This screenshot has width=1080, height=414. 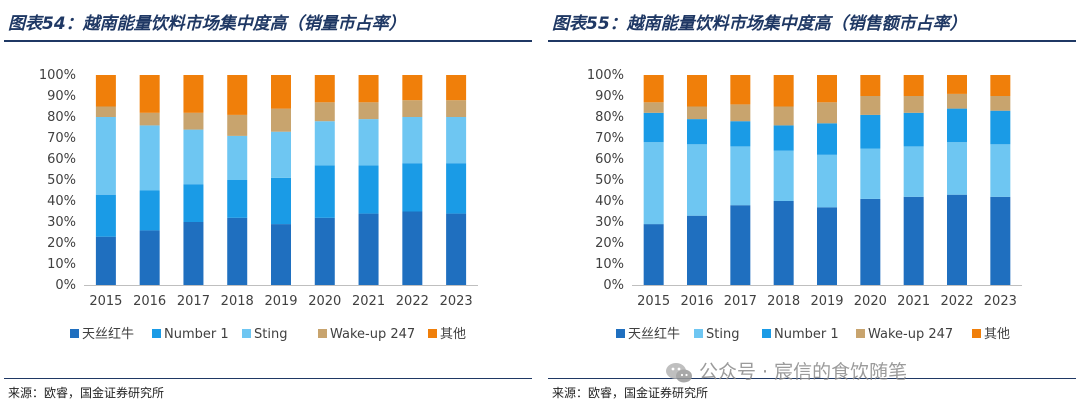 I want to click on x-tick-label: 2023, so click(x=1000, y=301).